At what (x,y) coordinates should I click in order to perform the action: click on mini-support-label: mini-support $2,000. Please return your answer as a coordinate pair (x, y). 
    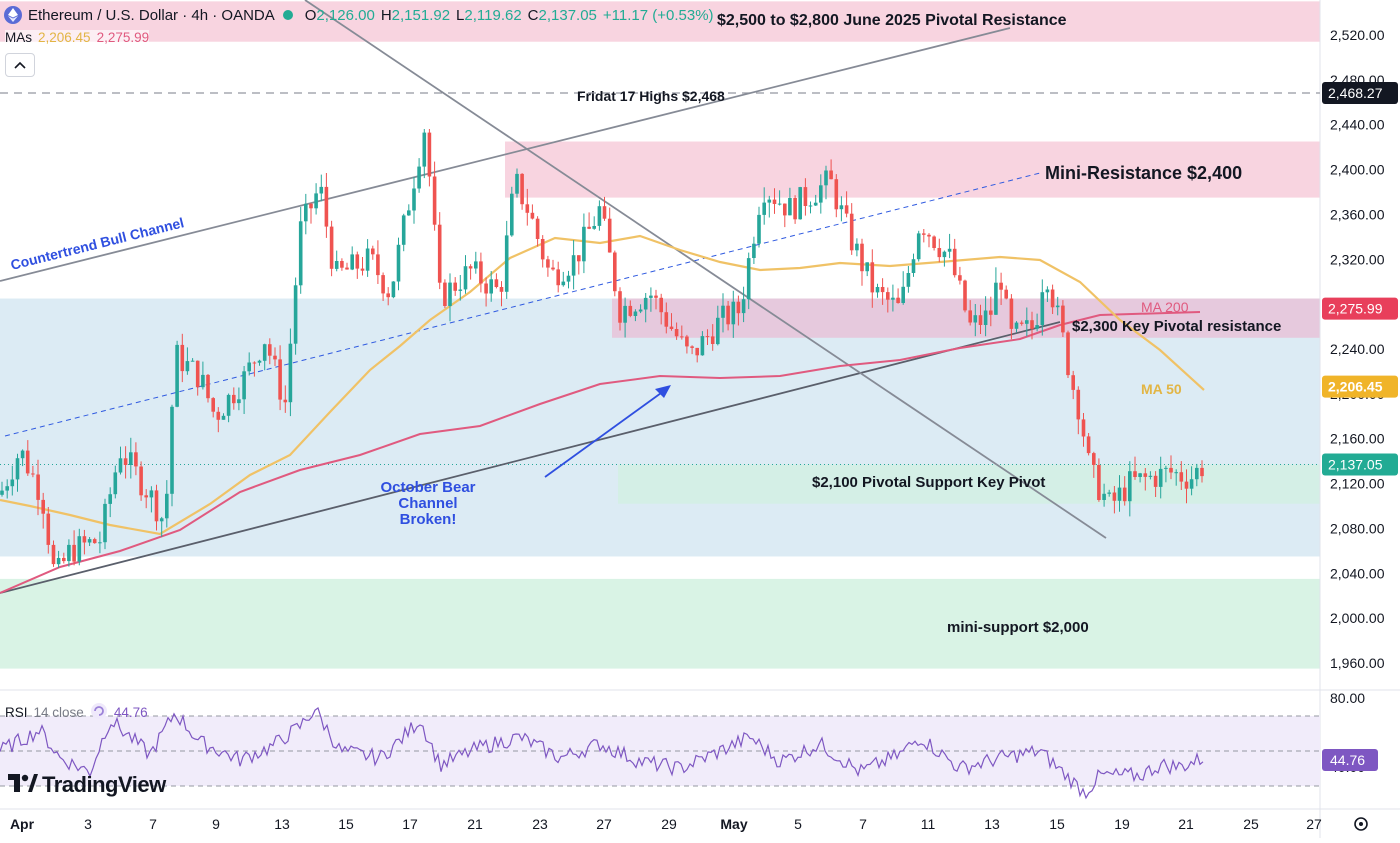
    Looking at the image, I should click on (1018, 627).